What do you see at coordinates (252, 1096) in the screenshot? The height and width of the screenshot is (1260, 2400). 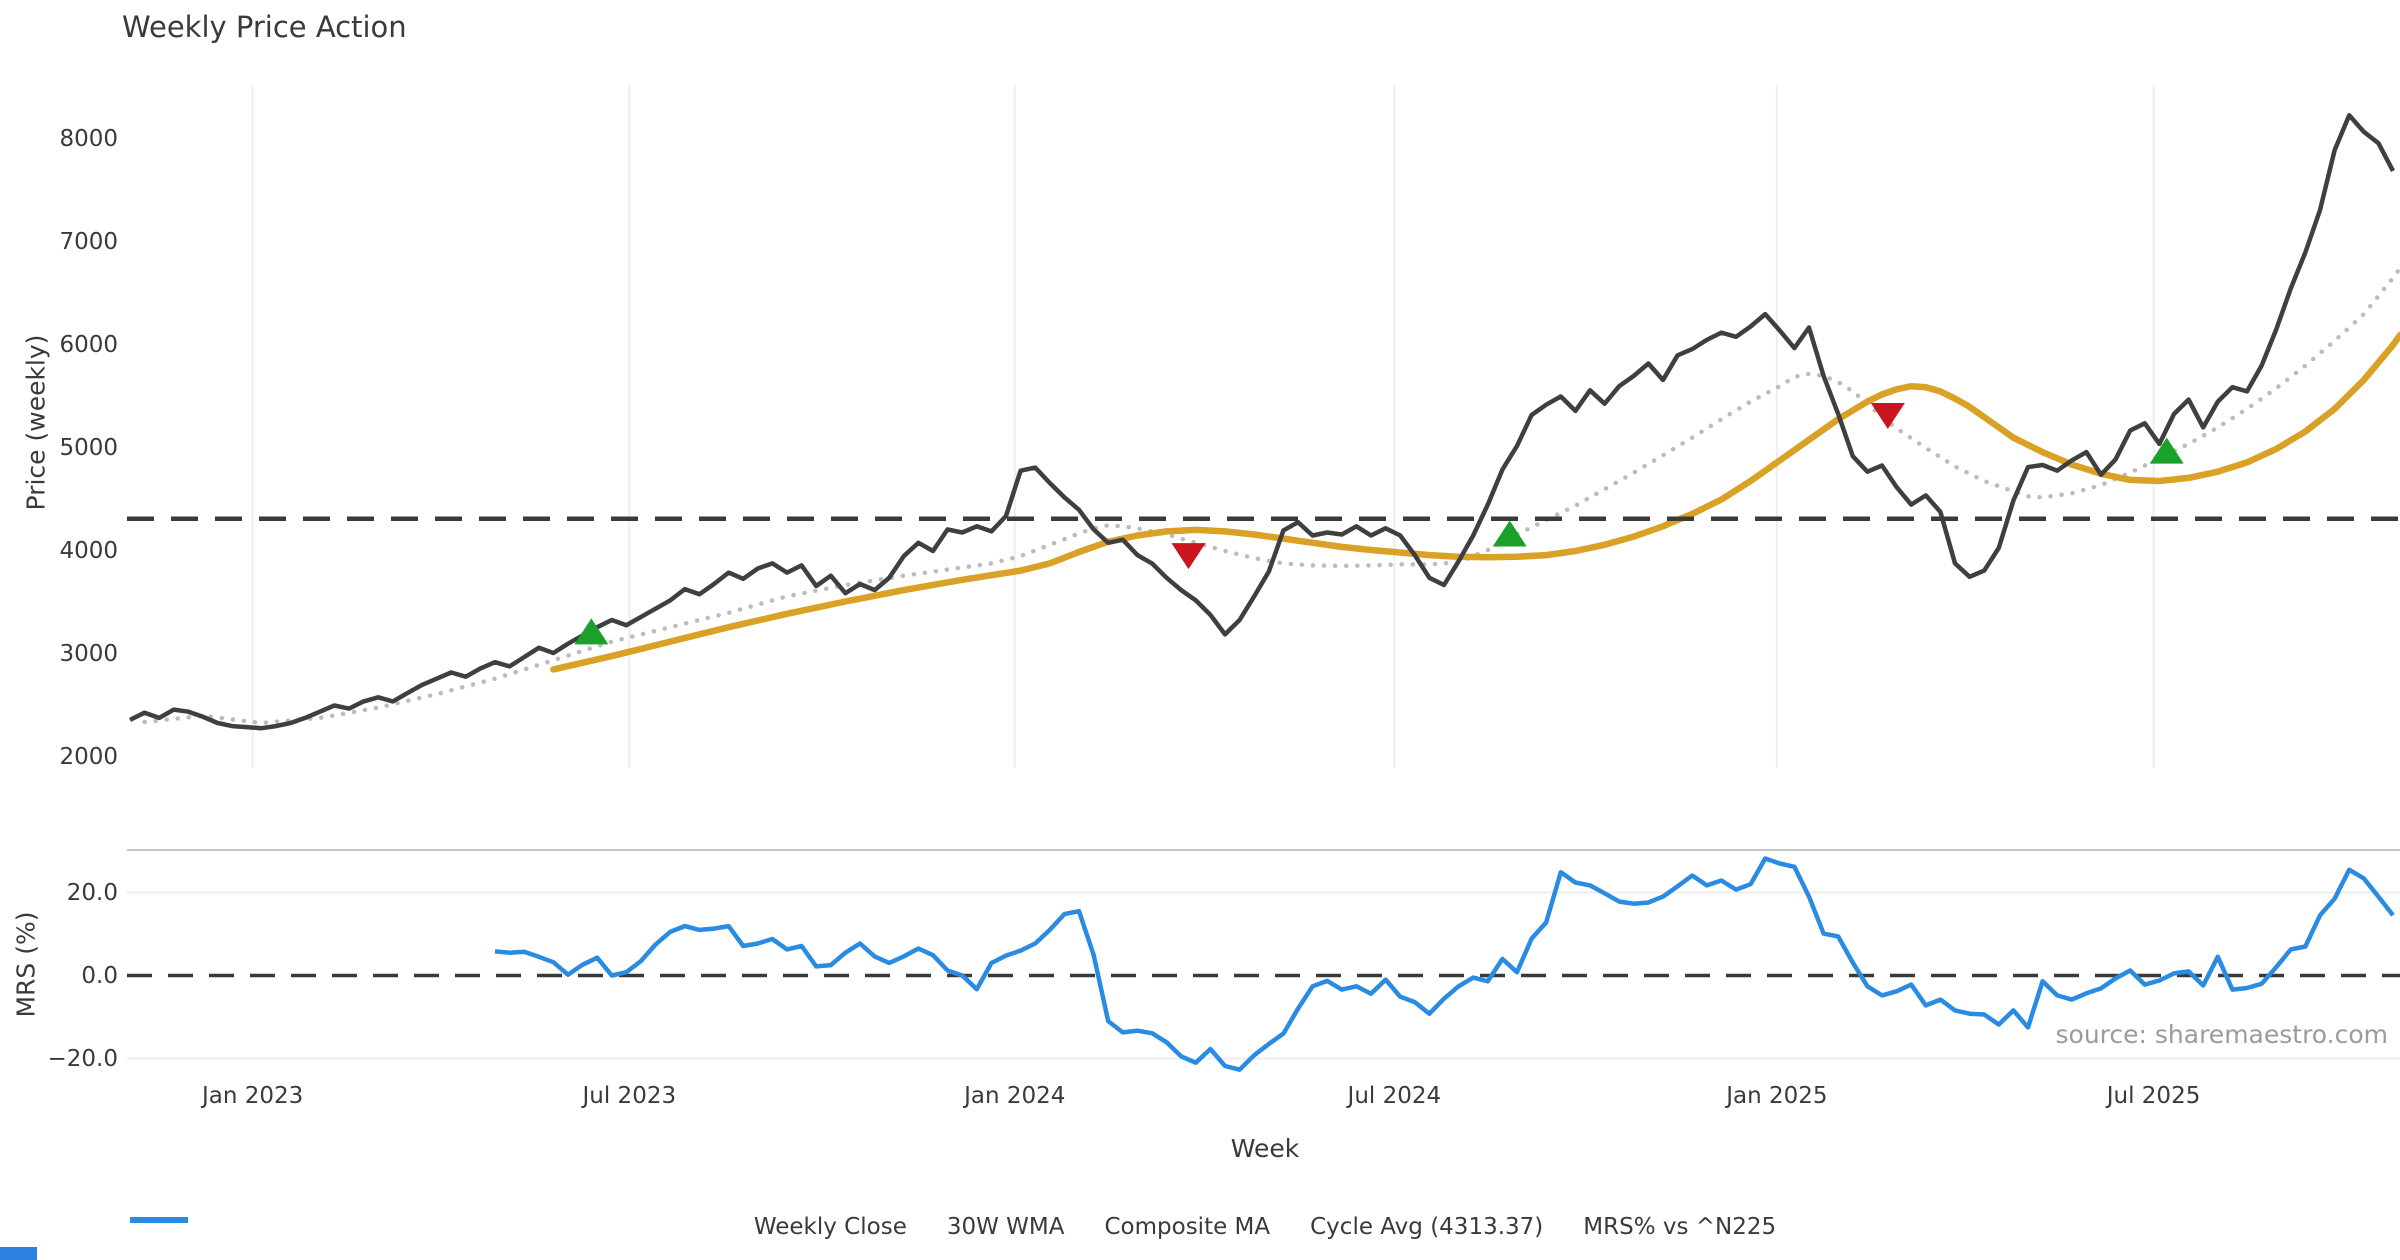 I see `x-tick-label: Jan 2023` at bounding box center [252, 1096].